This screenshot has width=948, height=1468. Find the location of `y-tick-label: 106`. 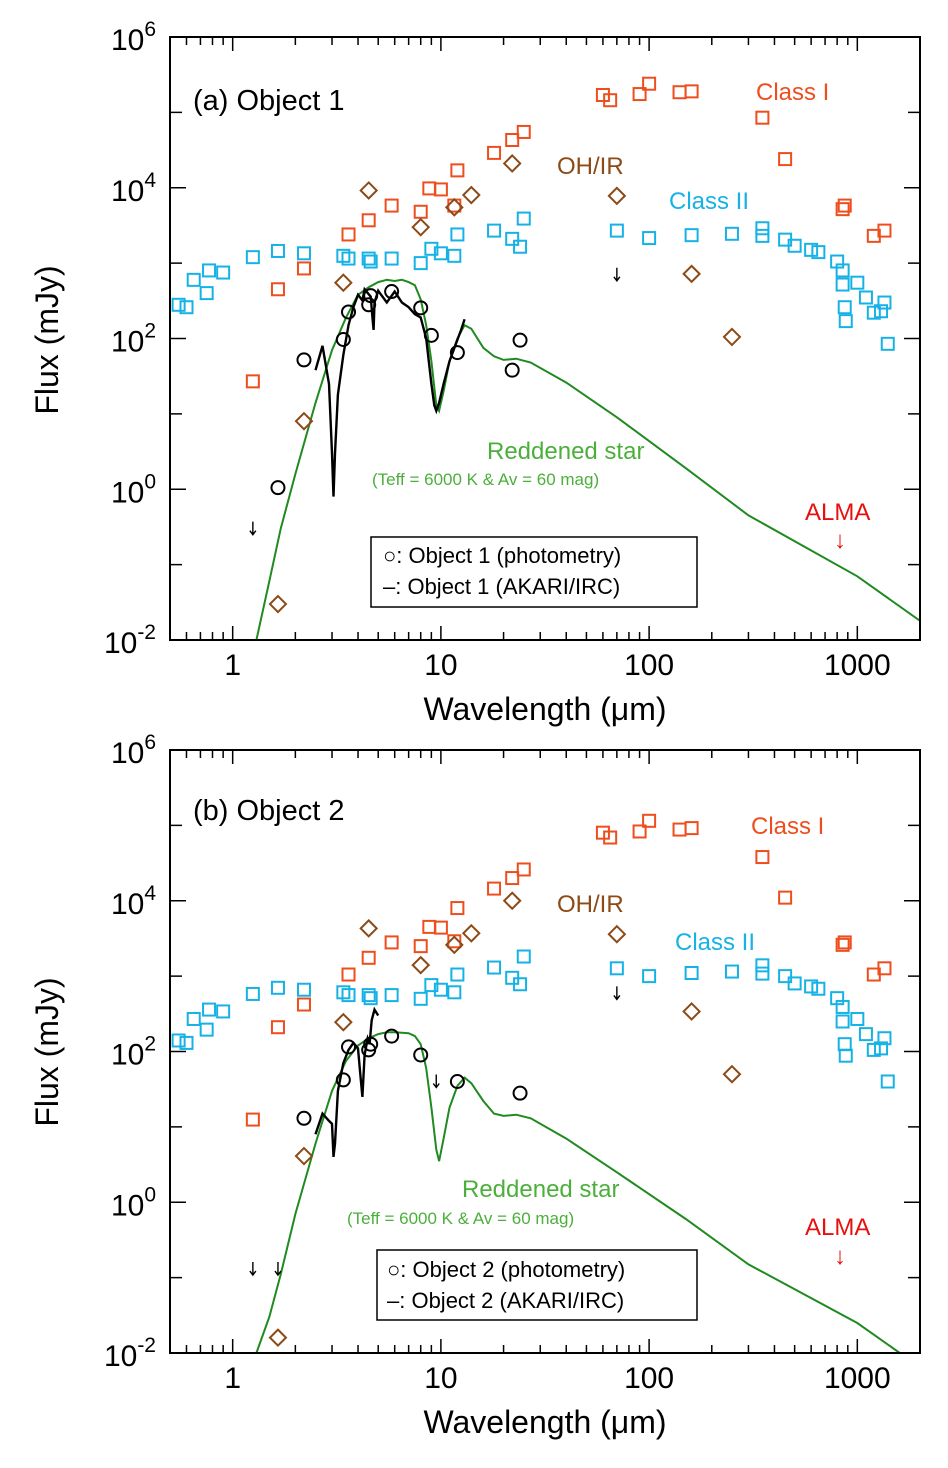

y-tick-label: 106 is located at coordinates (133, 37).